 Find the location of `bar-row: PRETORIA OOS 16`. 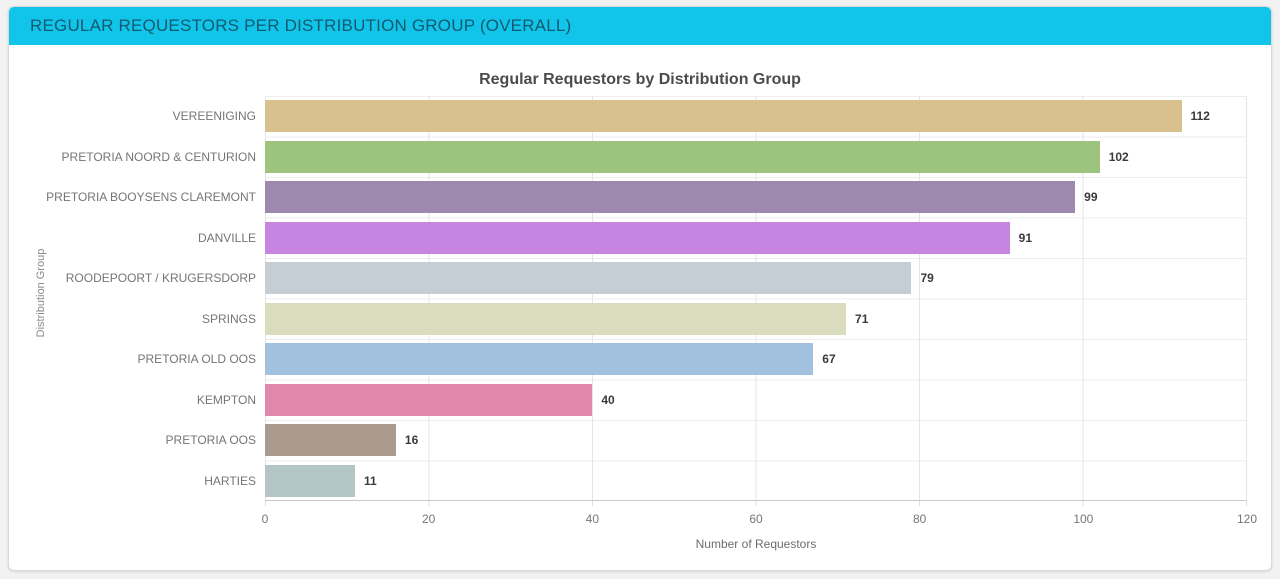

bar-row: PRETORIA OOS 16 is located at coordinates (628, 440).